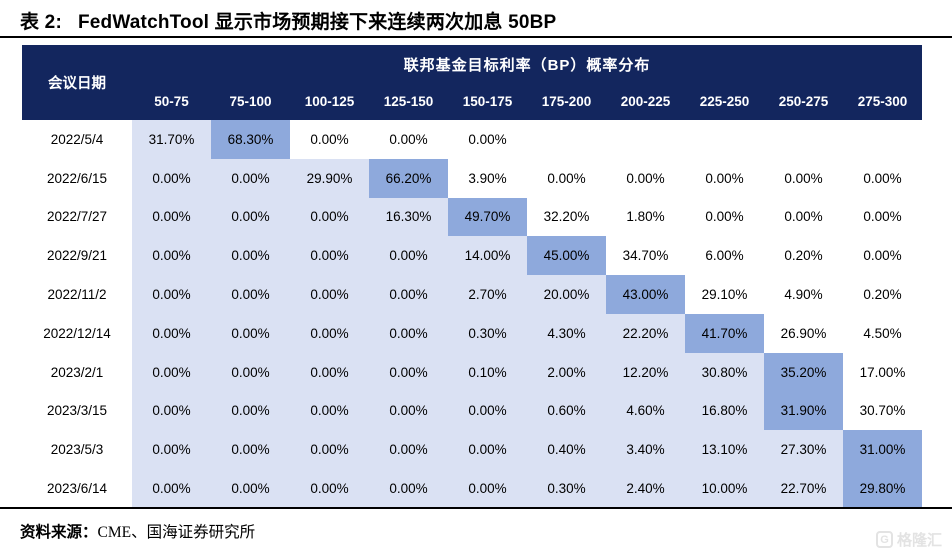 The width and height of the screenshot is (952, 558). Describe the element at coordinates (77, 333) in the screenshot. I see `meeting-date-cell: 2022/12/14` at that location.